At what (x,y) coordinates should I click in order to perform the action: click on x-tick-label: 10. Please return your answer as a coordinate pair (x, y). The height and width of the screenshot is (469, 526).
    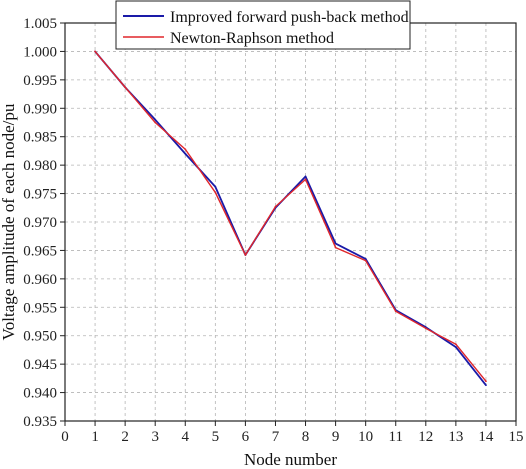
    Looking at the image, I should click on (365, 437).